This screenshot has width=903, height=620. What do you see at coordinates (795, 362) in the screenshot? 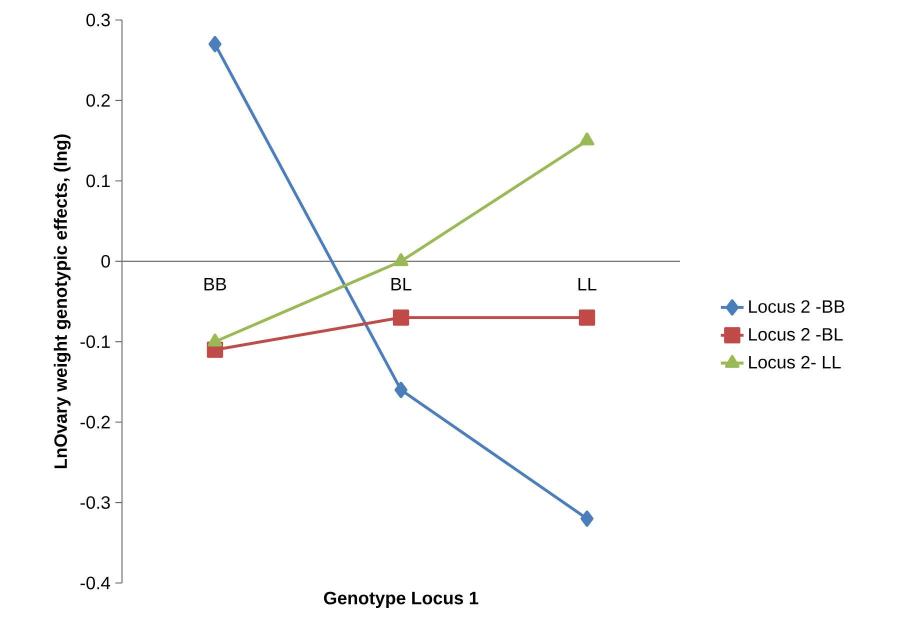
I see `legend-label: Locus 2- LL` at bounding box center [795, 362].